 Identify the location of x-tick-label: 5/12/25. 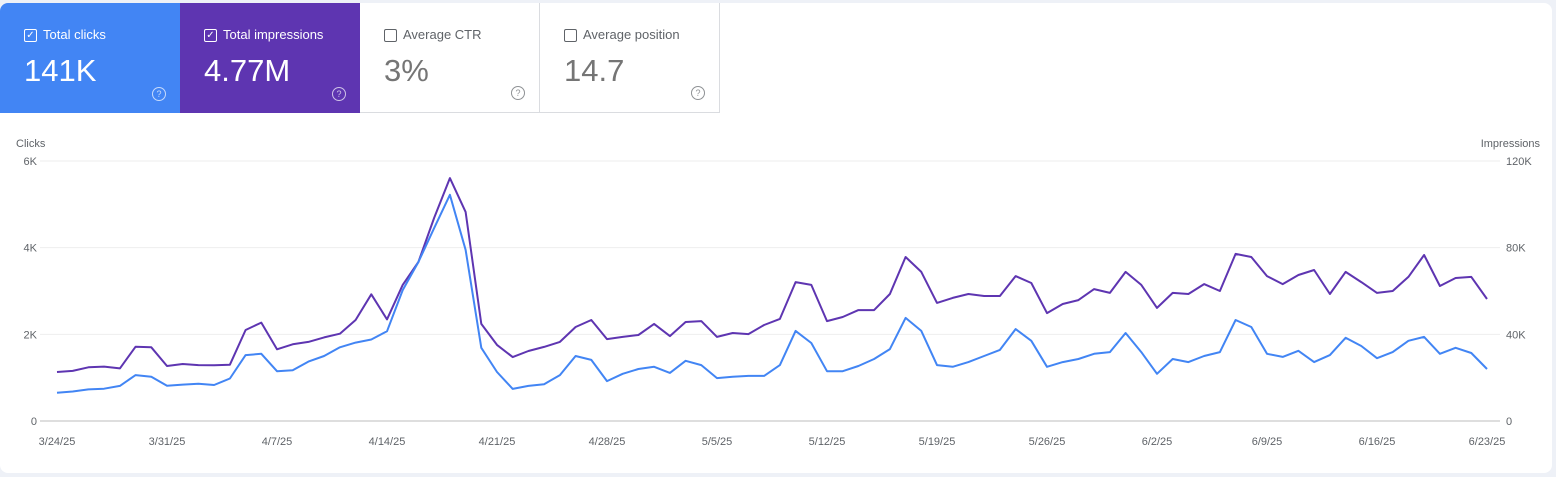
(827, 442).